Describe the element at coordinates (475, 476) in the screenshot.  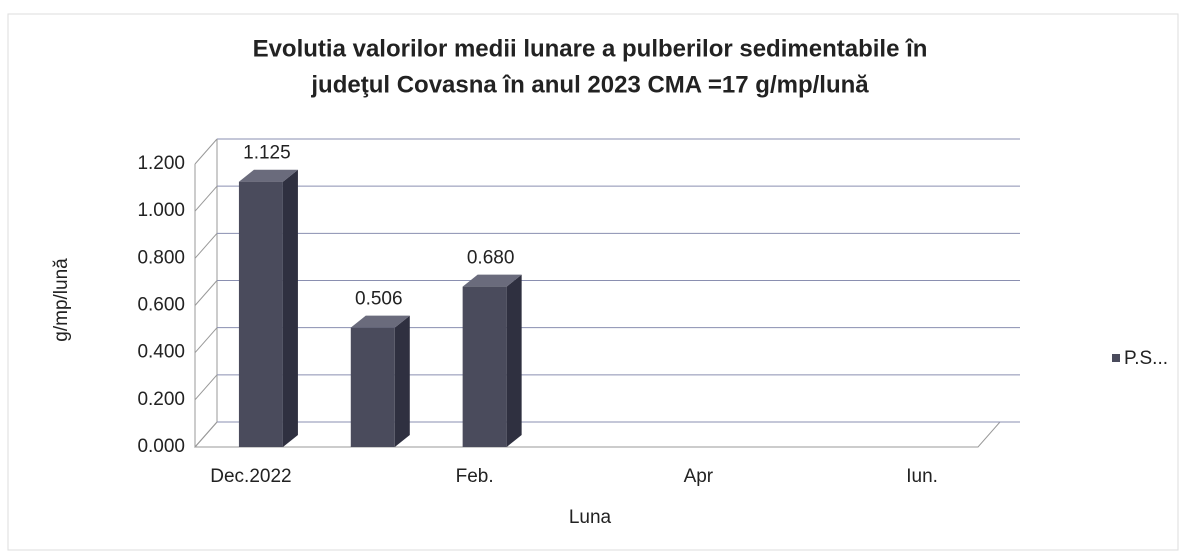
I see `x-tick-label: Feb.` at that location.